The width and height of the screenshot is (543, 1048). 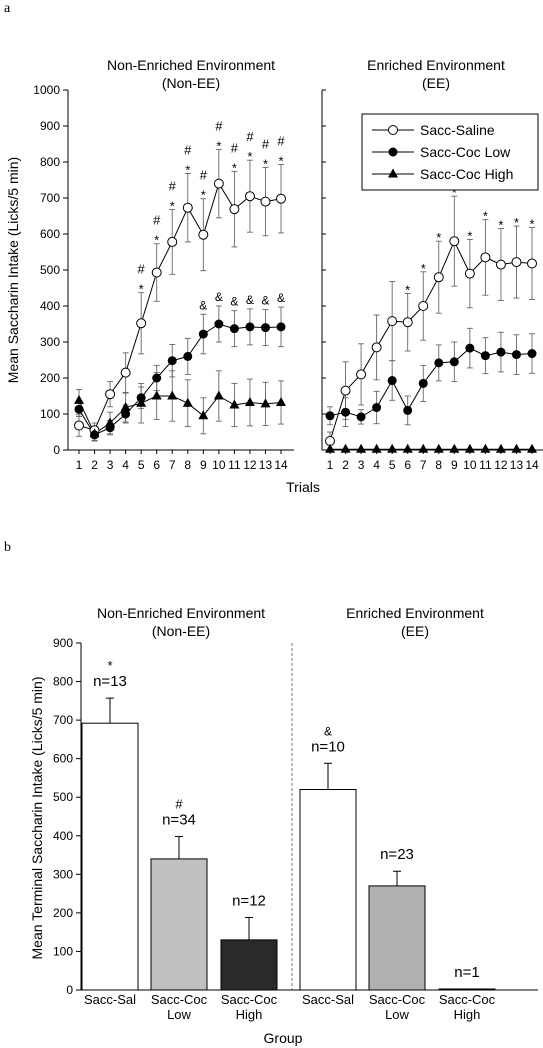 I want to click on panel-title: Enriched Environment, so click(x=436, y=65).